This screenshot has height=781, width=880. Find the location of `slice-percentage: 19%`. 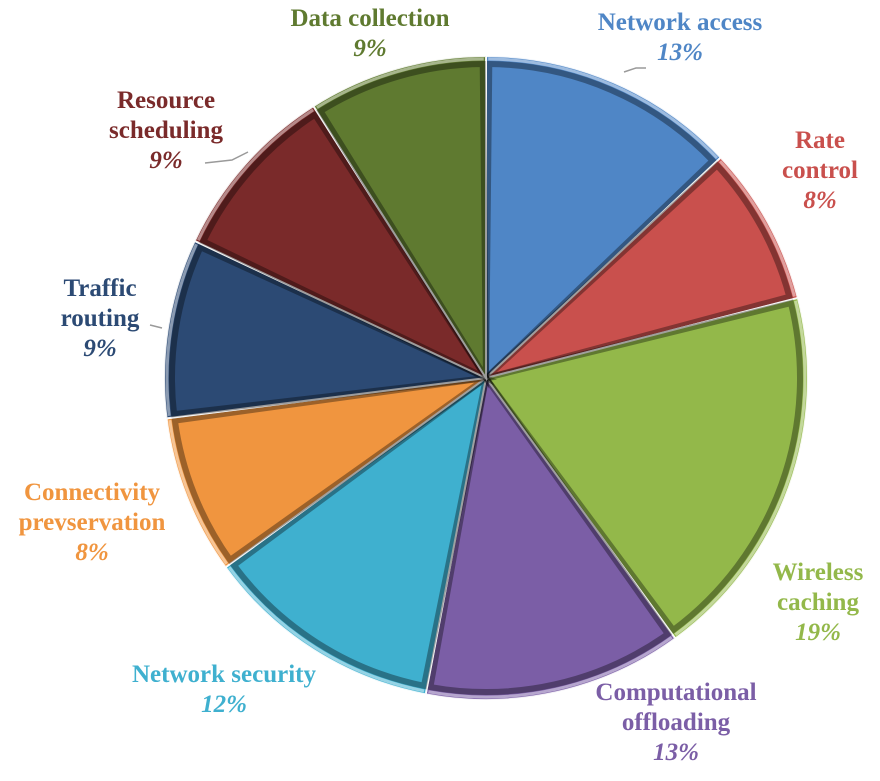

slice-percentage: 19% is located at coordinates (818, 632).